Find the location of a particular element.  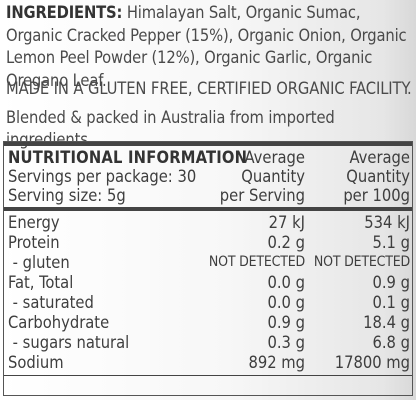

servings-per-package: Servings per package: 30 is located at coordinates (102, 176).